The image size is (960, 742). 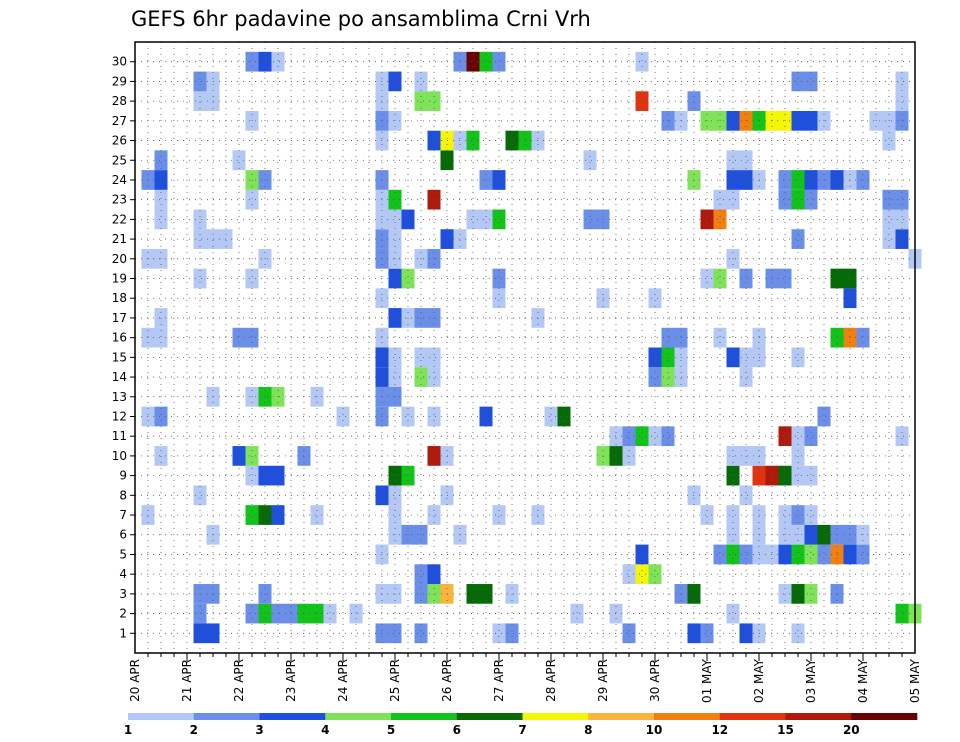 What do you see at coordinates (123, 535) in the screenshot?
I see `y-tick-label: 6` at bounding box center [123, 535].